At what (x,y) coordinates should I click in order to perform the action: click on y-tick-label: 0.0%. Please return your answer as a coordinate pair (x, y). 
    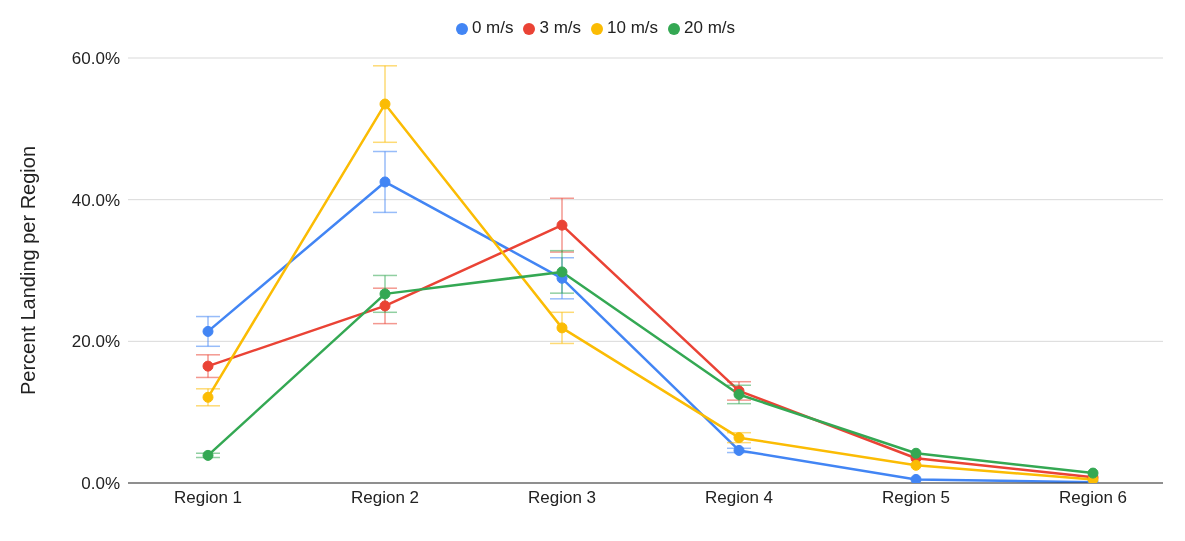
    Looking at the image, I should click on (100, 484).